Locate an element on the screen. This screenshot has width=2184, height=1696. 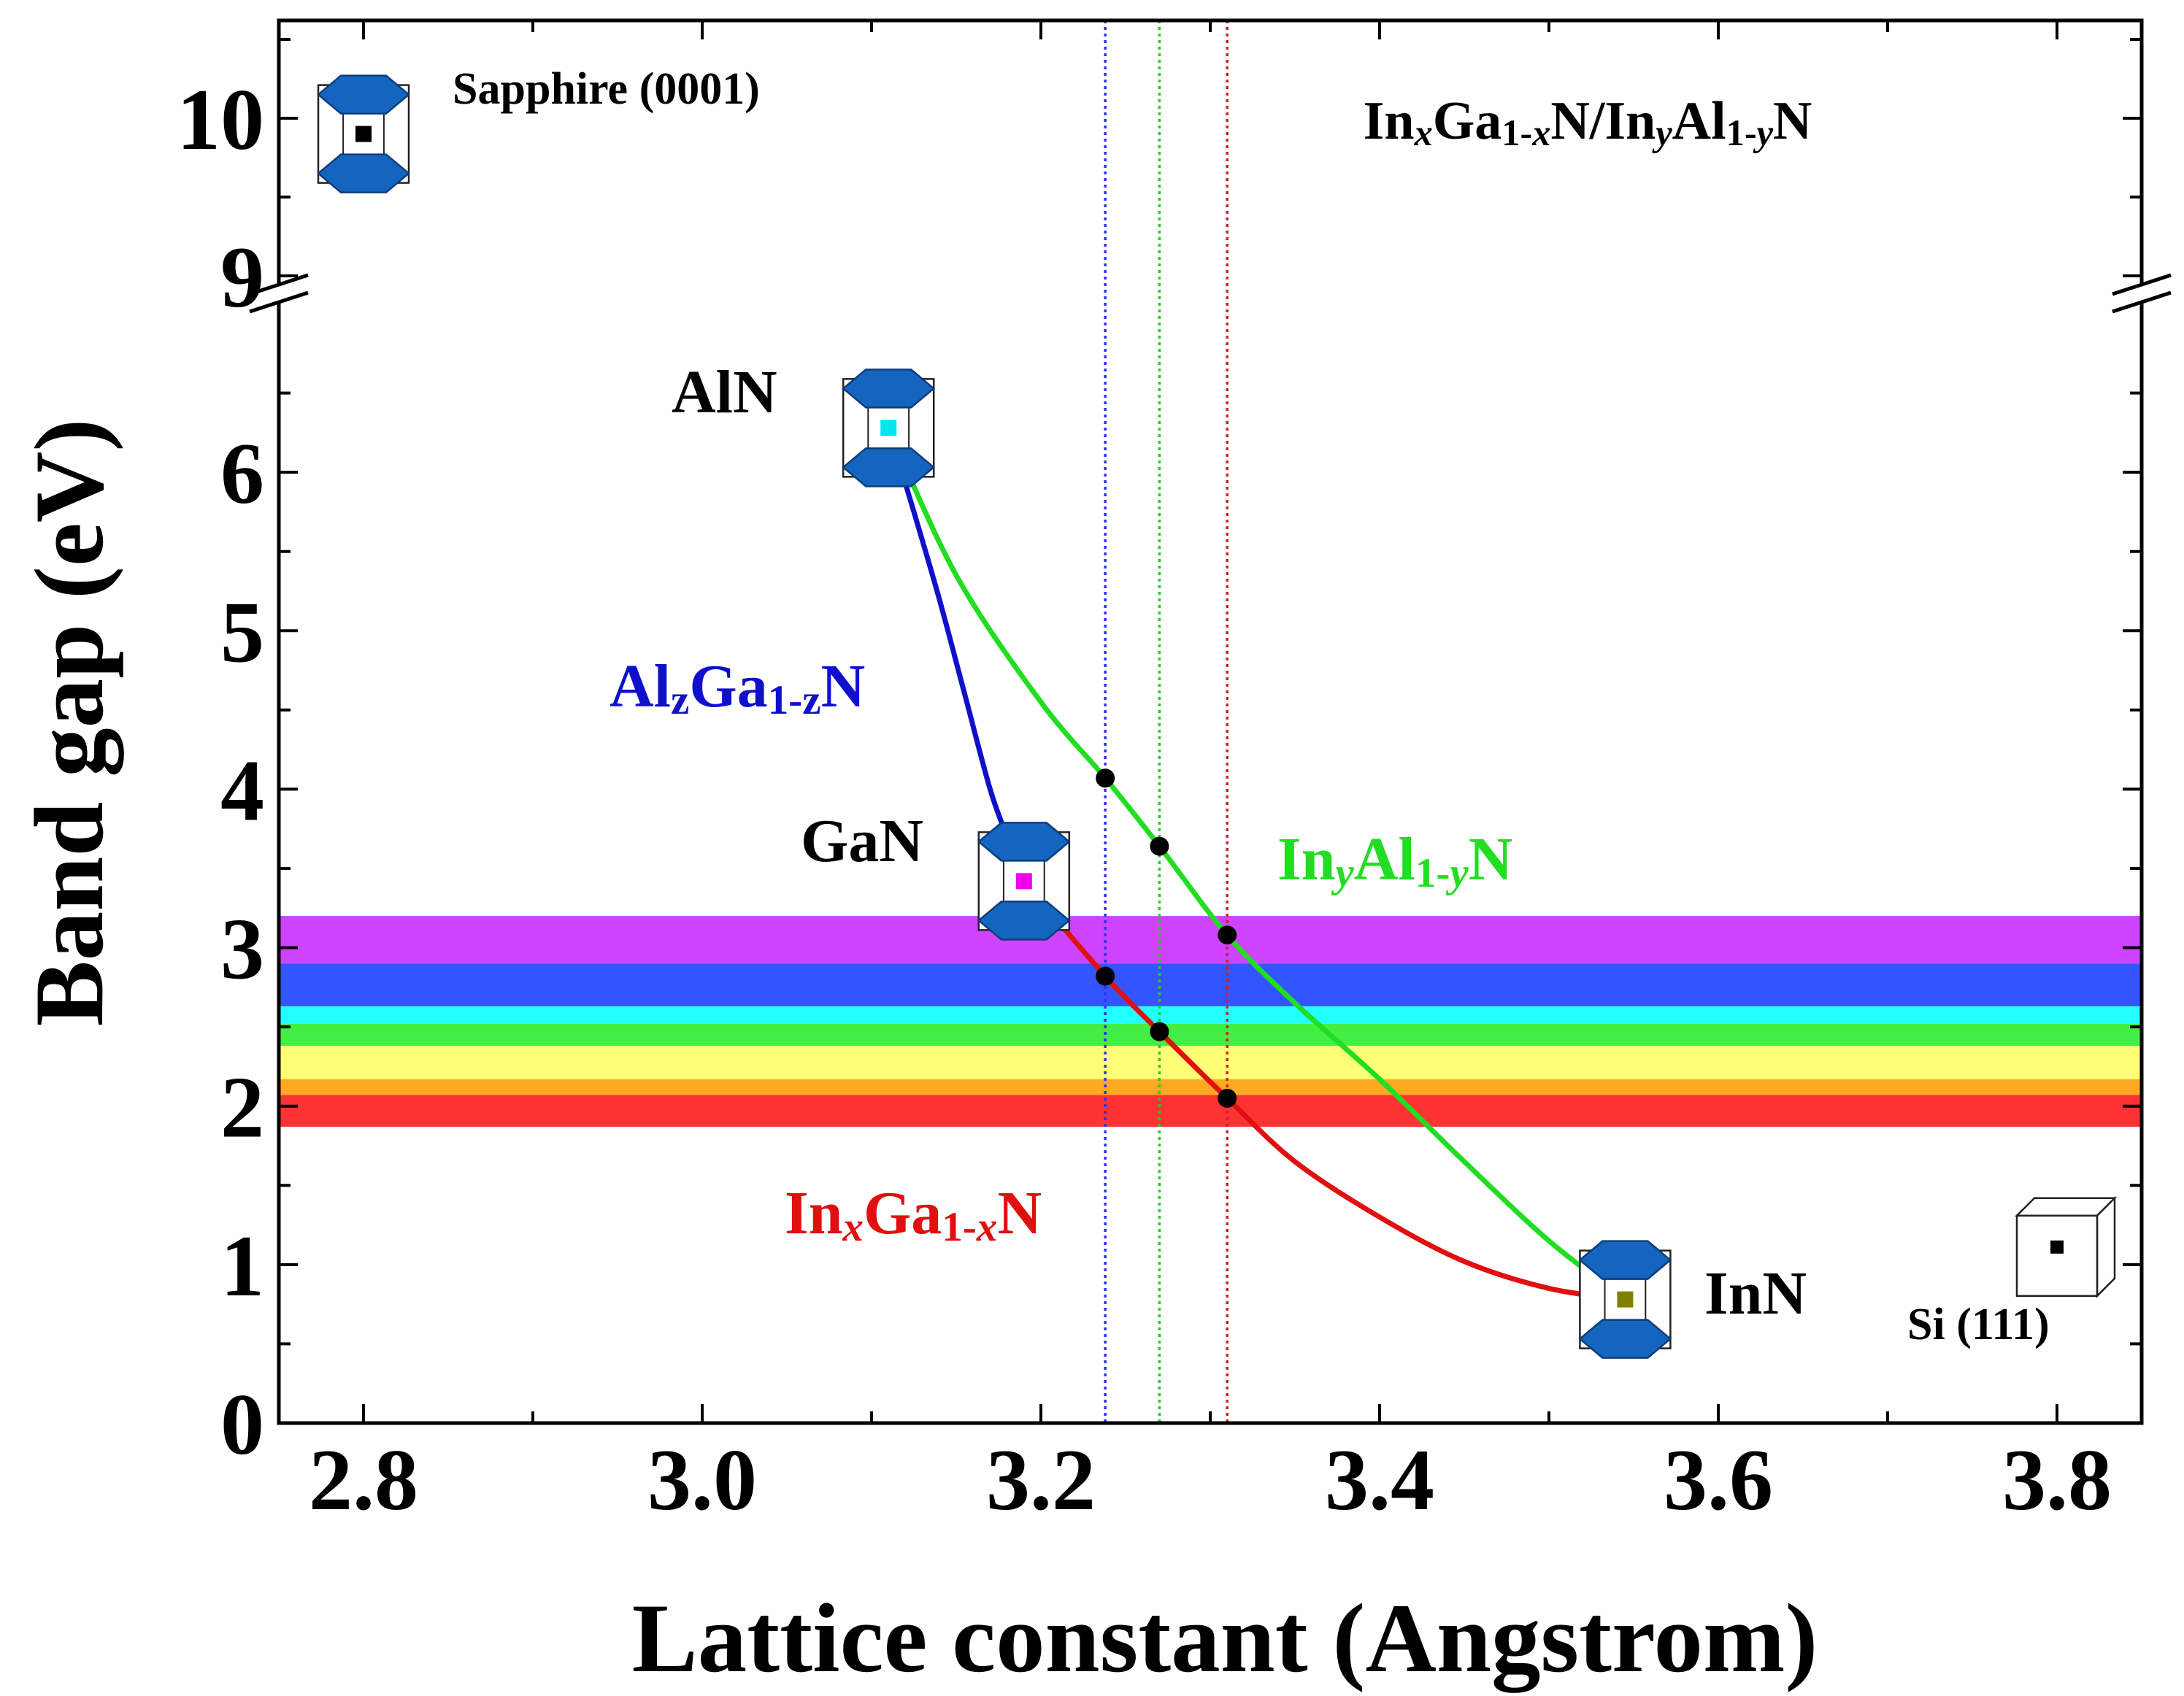
material-label-gan: GaN is located at coordinates (862, 841).